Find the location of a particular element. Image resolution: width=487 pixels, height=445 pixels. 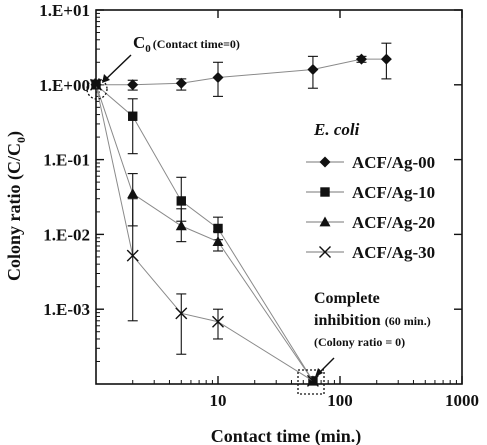

y-axis-label: Colony ratio (C/C0) is located at coordinates (16, 206).